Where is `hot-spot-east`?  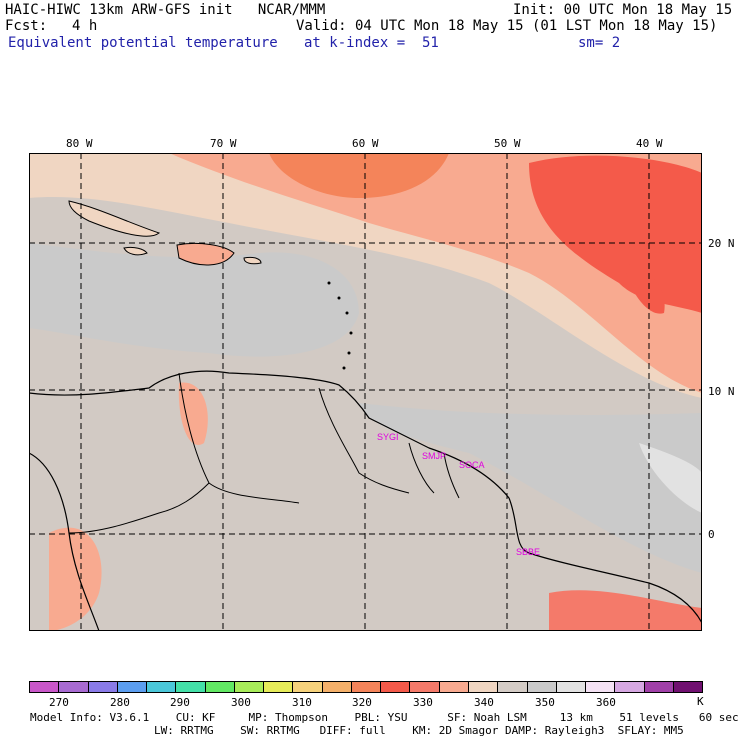
hot-spot-east is located at coordinates (644, 288).